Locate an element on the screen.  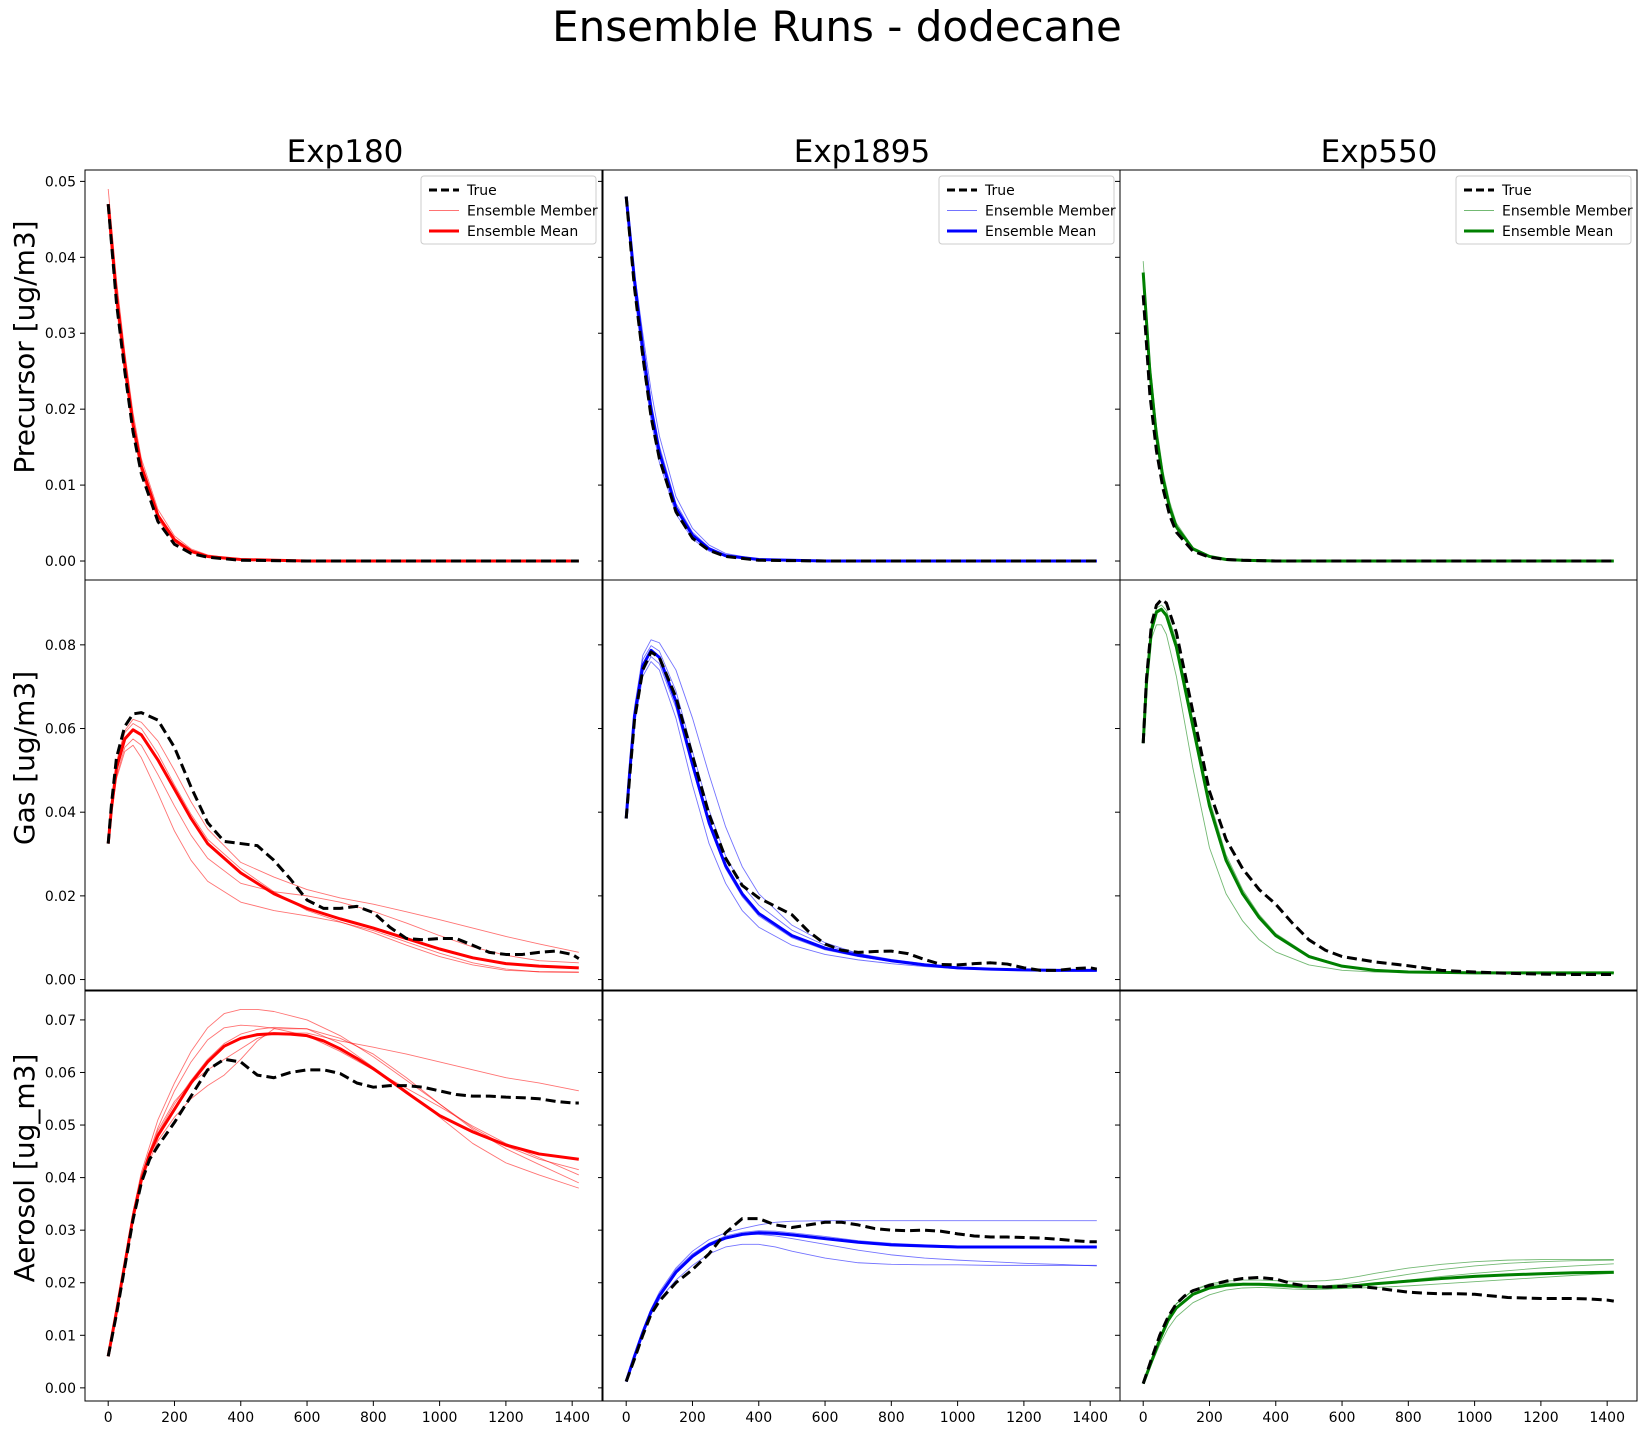
panel-frame-gas-exp180 is located at coordinates (343, 785).